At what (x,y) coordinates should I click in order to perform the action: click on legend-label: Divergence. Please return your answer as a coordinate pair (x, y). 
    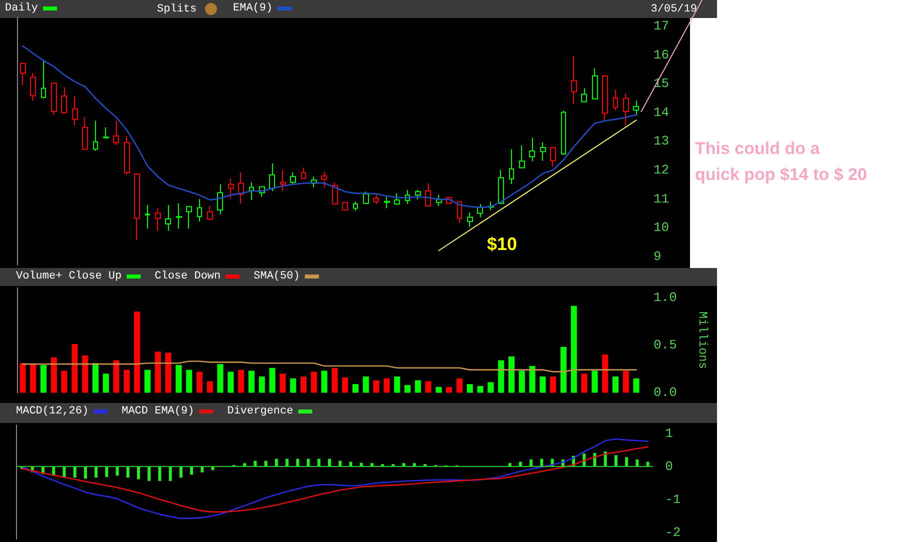
    Looking at the image, I should click on (260, 412).